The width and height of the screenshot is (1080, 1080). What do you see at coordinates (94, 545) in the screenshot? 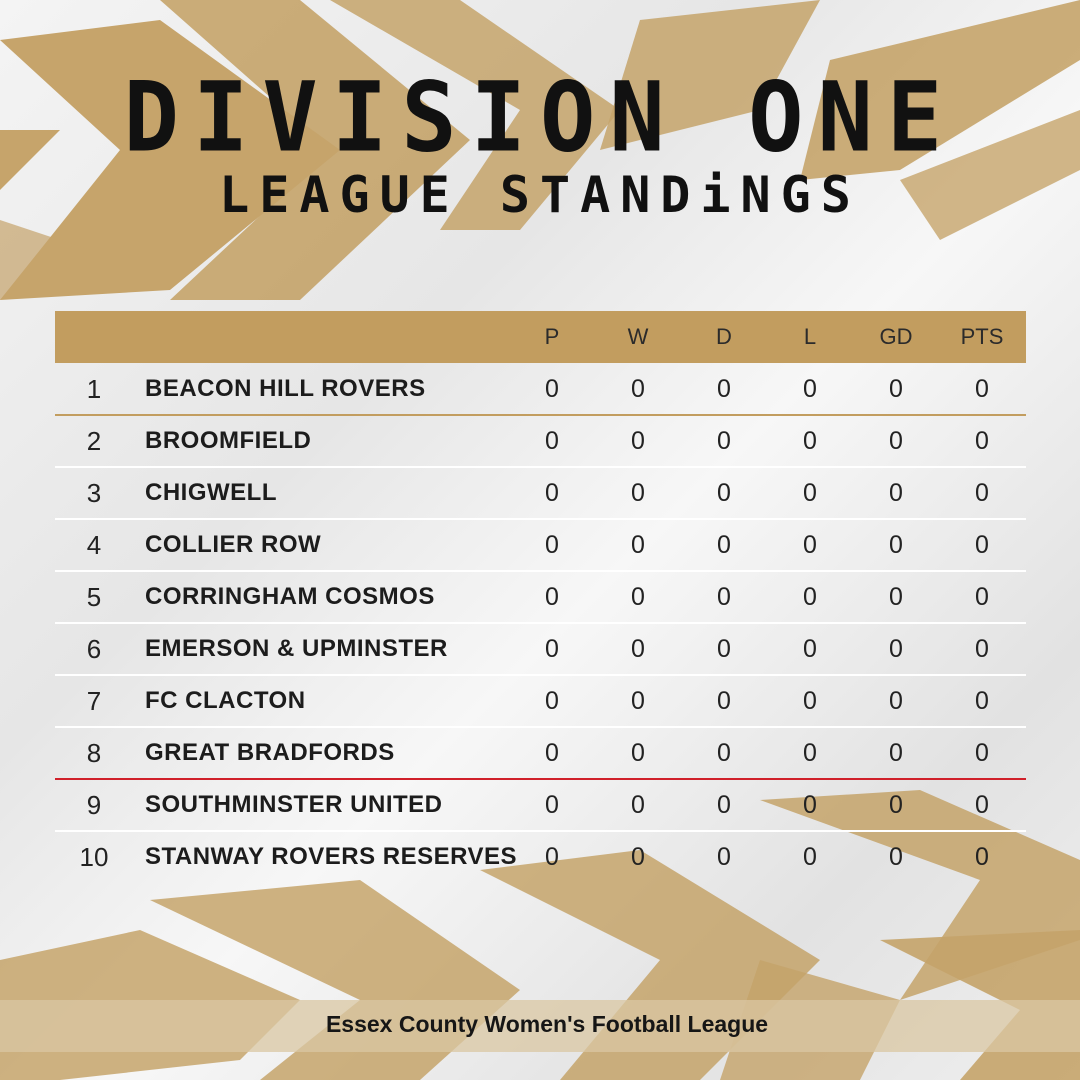
I see `position-cell: 4` at bounding box center [94, 545].